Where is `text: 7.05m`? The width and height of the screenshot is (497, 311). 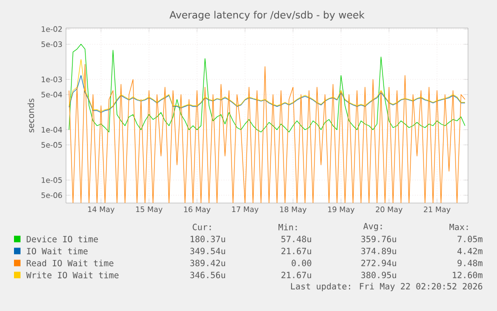
text: 7.05m is located at coordinates (470, 239).